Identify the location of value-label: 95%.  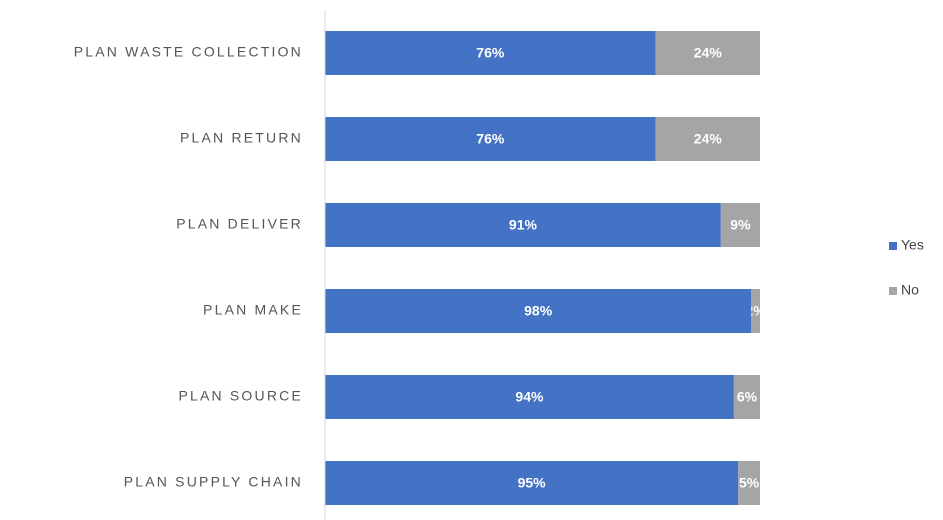
(532, 483).